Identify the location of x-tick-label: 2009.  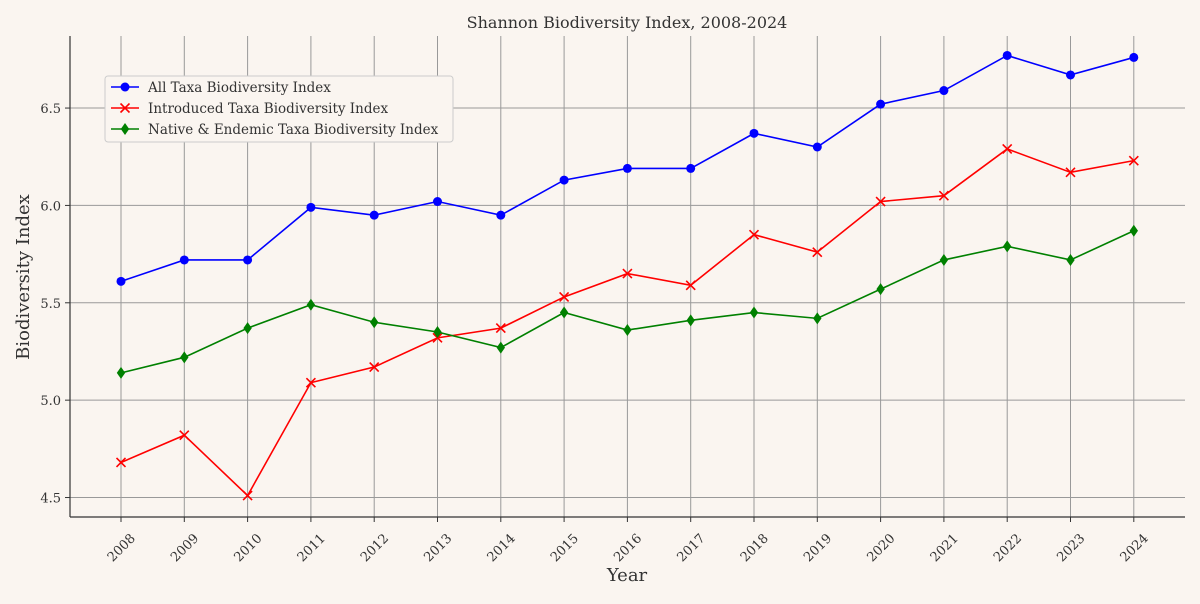
(185, 548).